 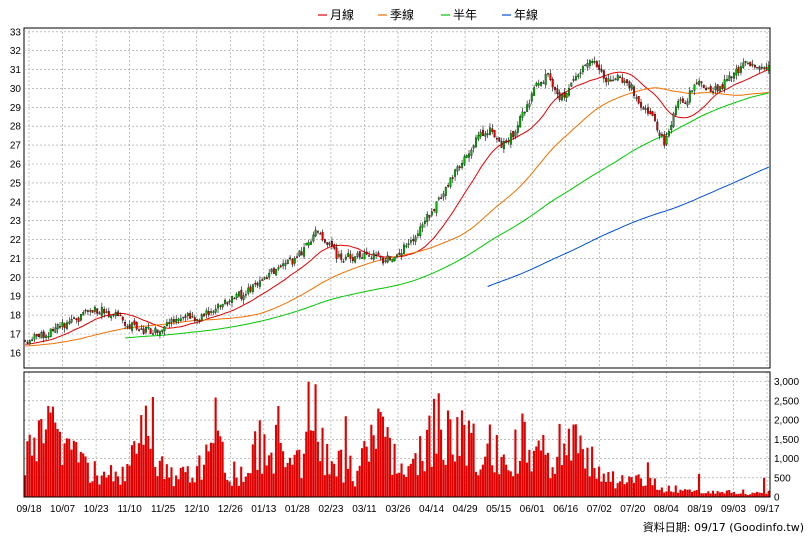 What do you see at coordinates (16, 259) in the screenshot?
I see `price-tick-label: 21` at bounding box center [16, 259].